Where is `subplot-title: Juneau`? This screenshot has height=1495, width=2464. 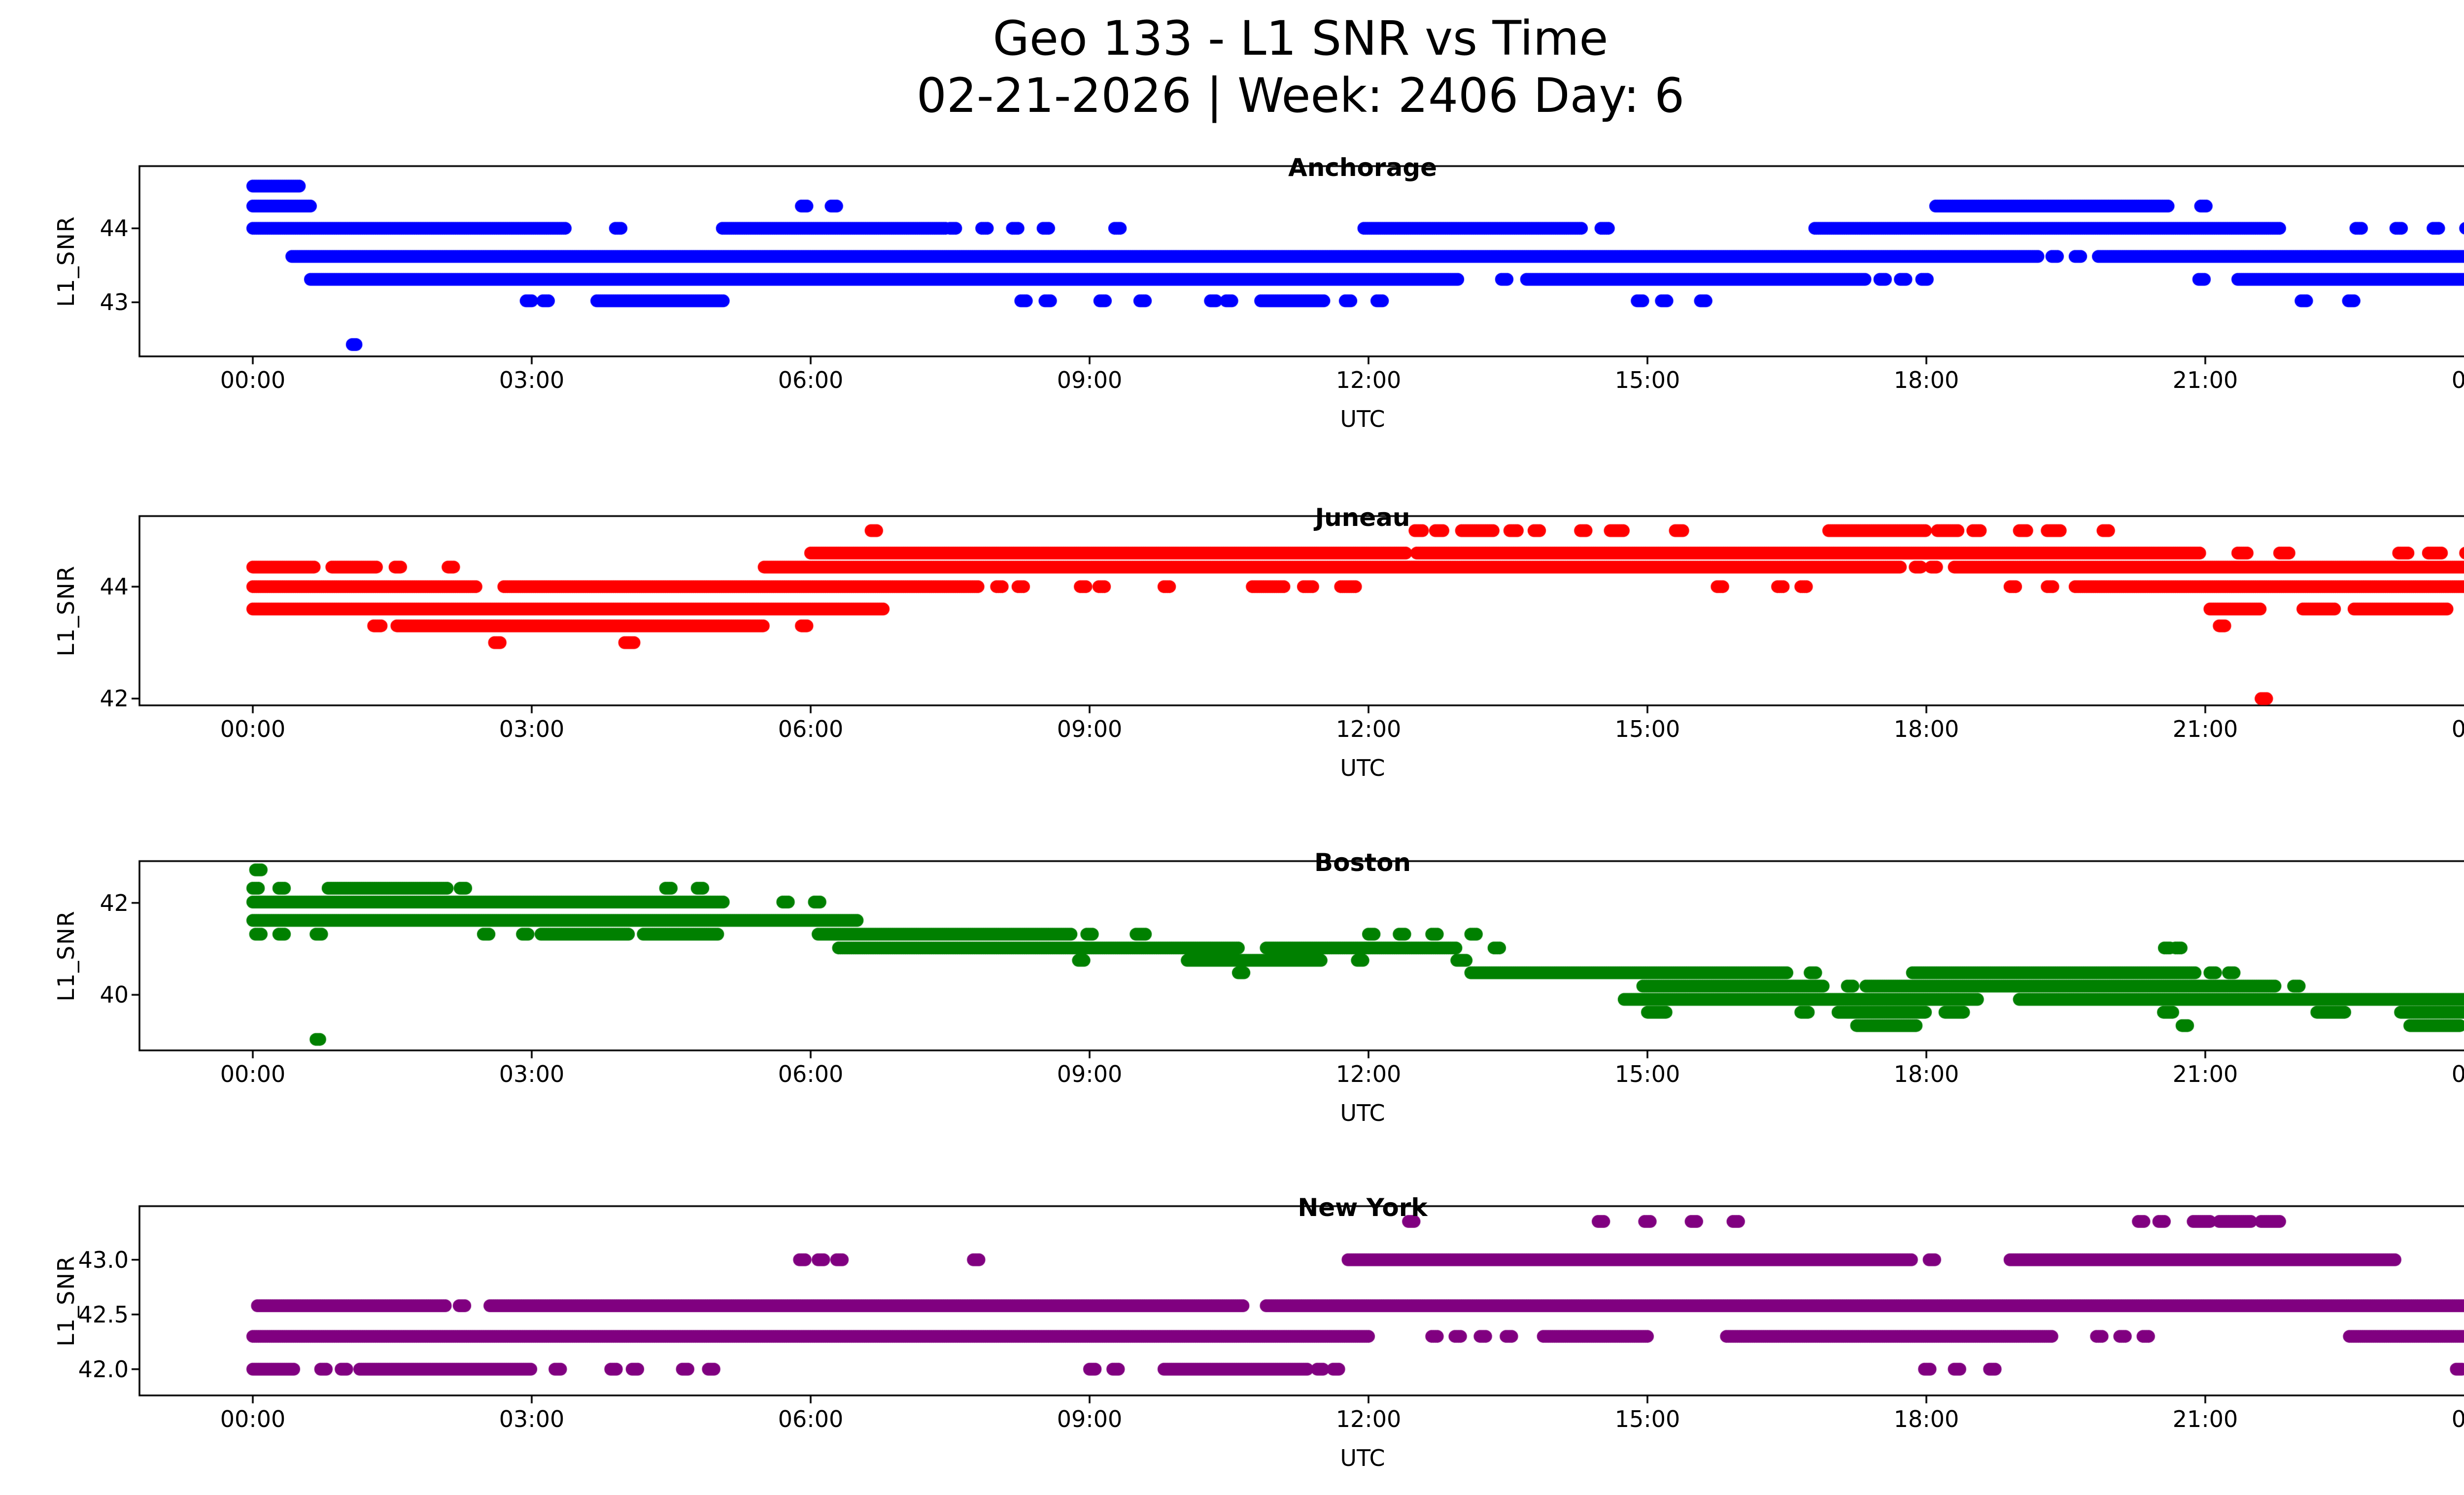 subplot-title: Juneau is located at coordinates (1362, 517).